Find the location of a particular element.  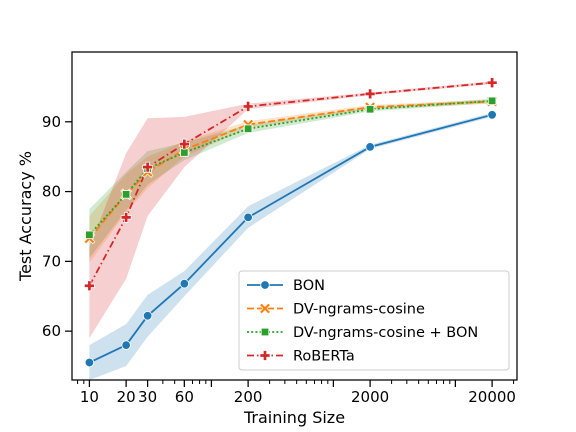

y-axis-label: Test Accuracy % is located at coordinates (25, 216).